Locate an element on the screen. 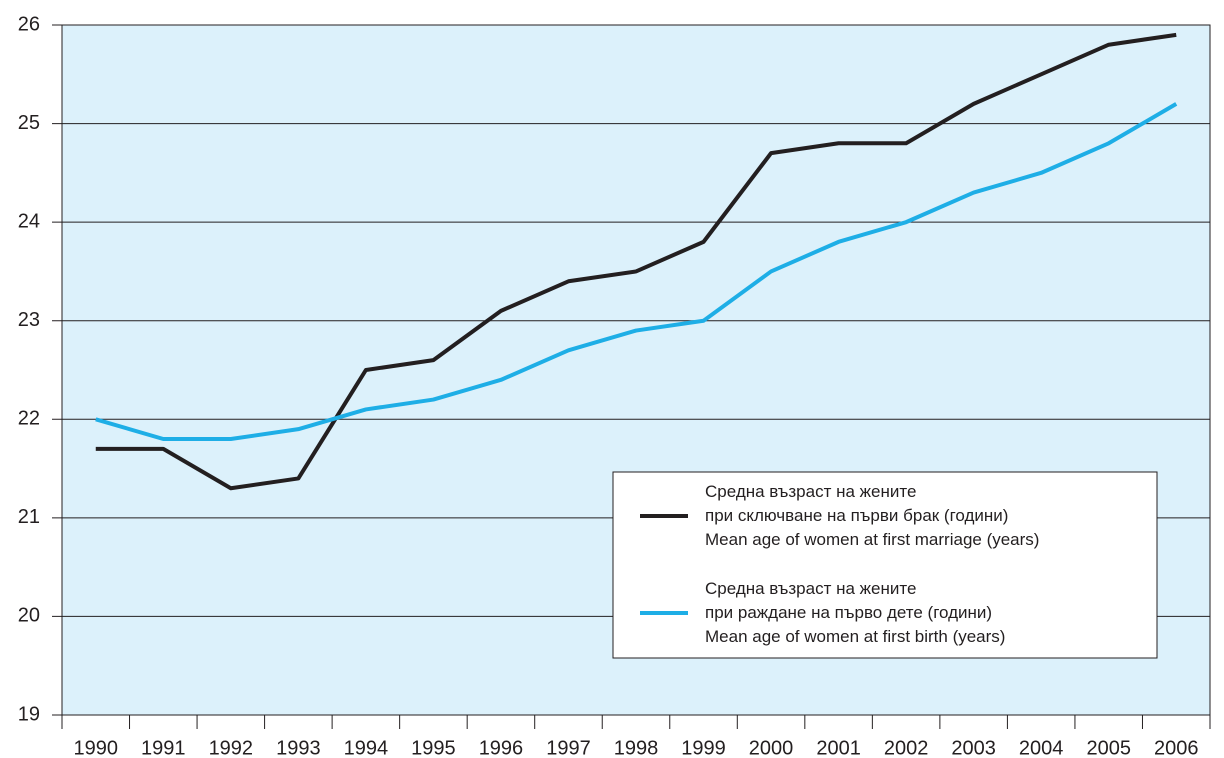  y-tick-label: 24 is located at coordinates (29, 221).